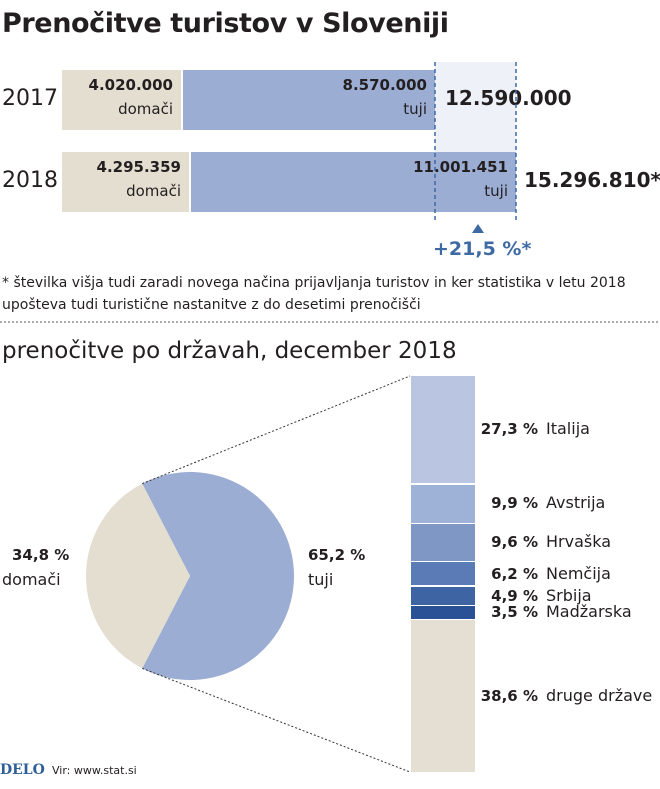  I want to click on growth-label: +21,5 %*, so click(482, 249).